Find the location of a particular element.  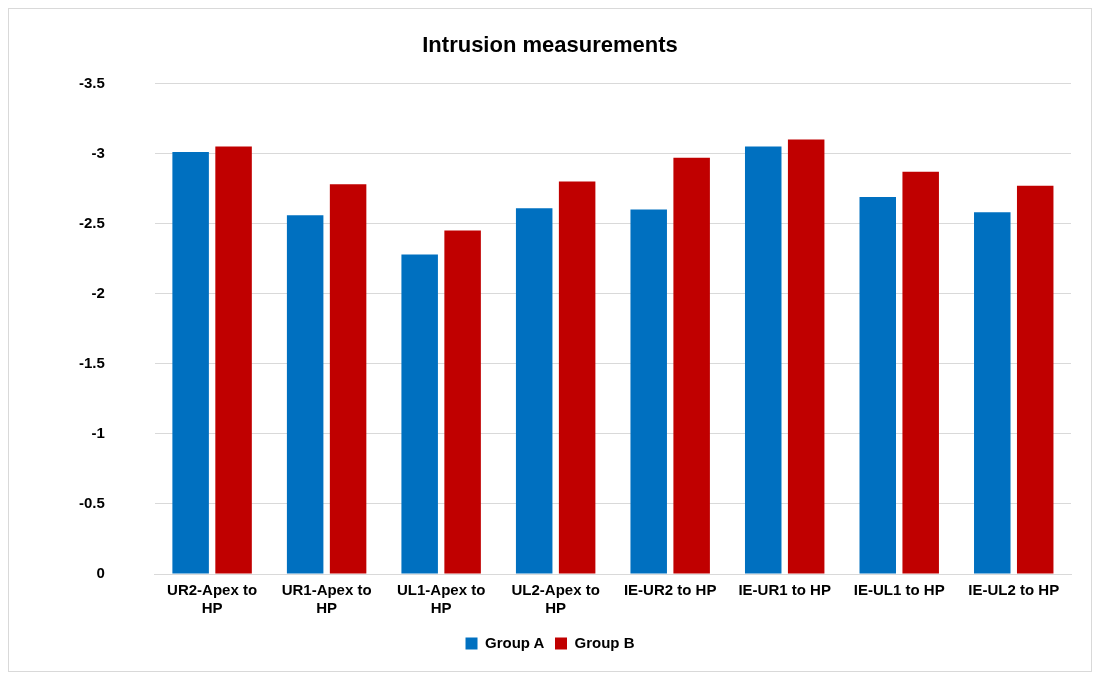

y-tick-label: -2 is located at coordinates (98, 292).